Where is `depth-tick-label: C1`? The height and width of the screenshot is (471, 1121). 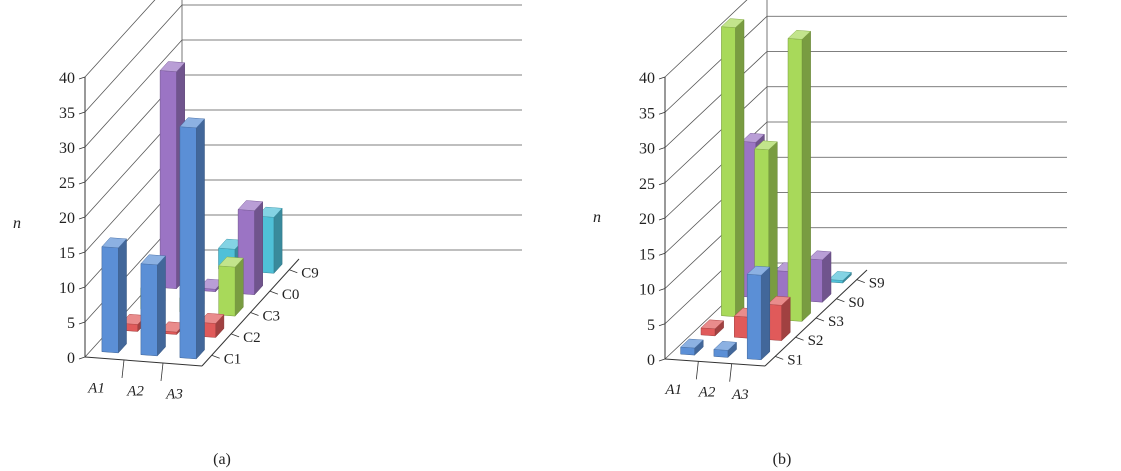 depth-tick-label: C1 is located at coordinates (233, 359).